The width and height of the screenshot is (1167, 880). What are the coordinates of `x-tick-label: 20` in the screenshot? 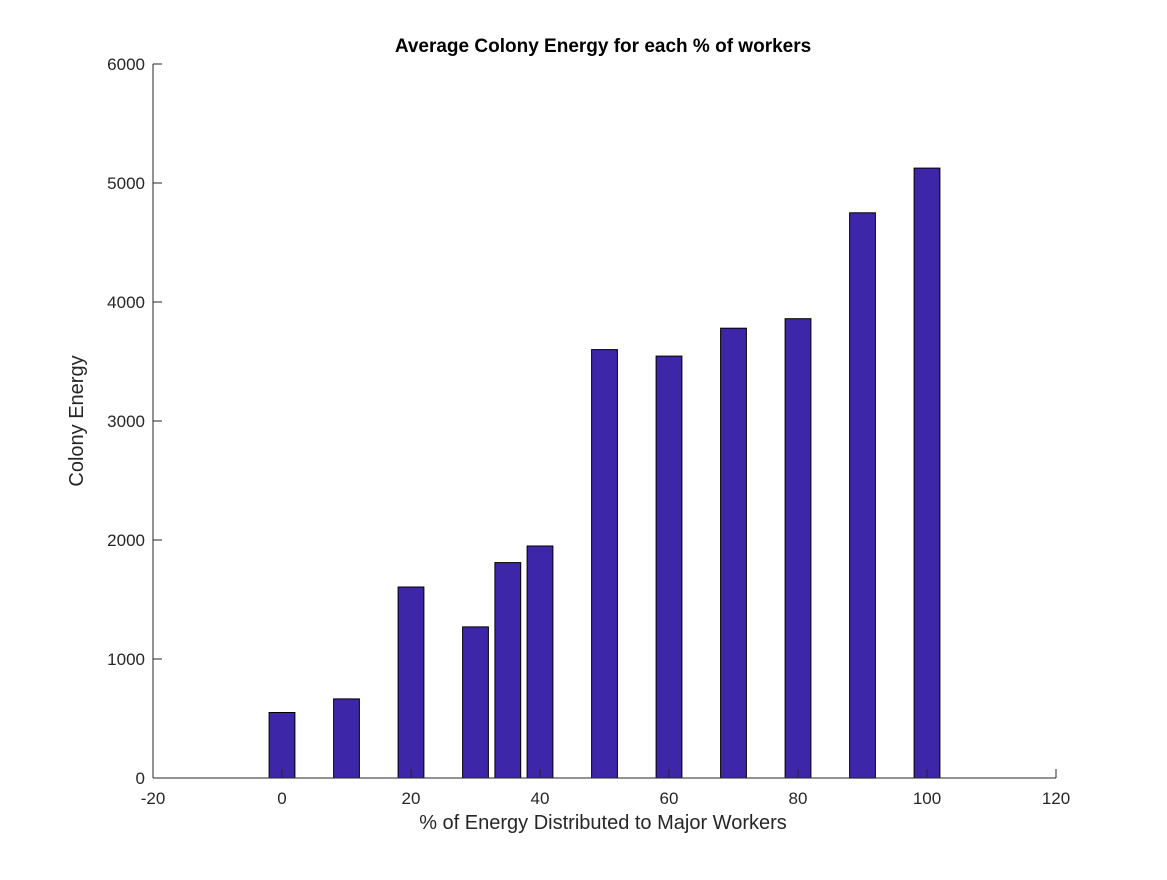 It's located at (411, 798).